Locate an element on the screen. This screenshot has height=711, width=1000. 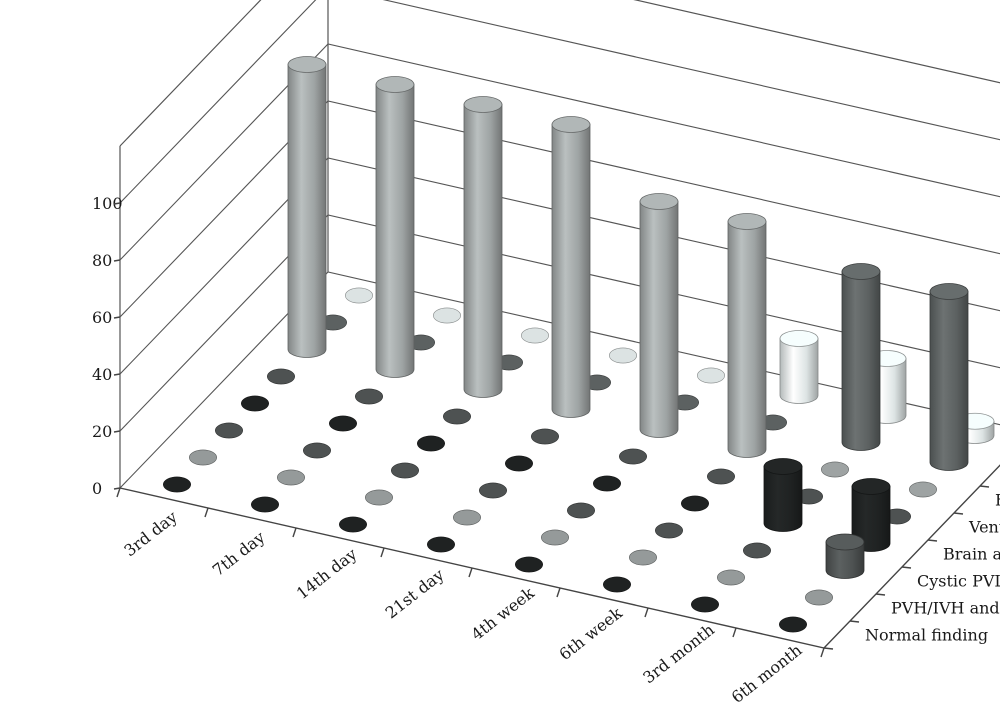
x-tick-label: 14th day is located at coordinates (327, 573).